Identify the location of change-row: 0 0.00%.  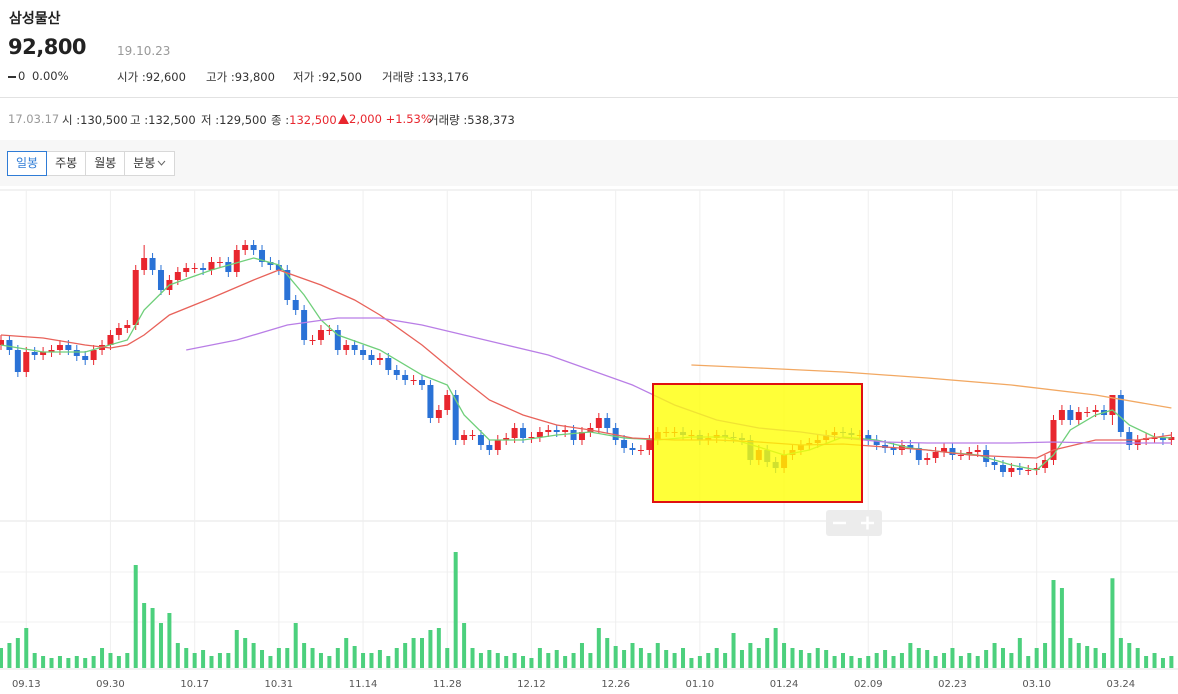
(38, 76).